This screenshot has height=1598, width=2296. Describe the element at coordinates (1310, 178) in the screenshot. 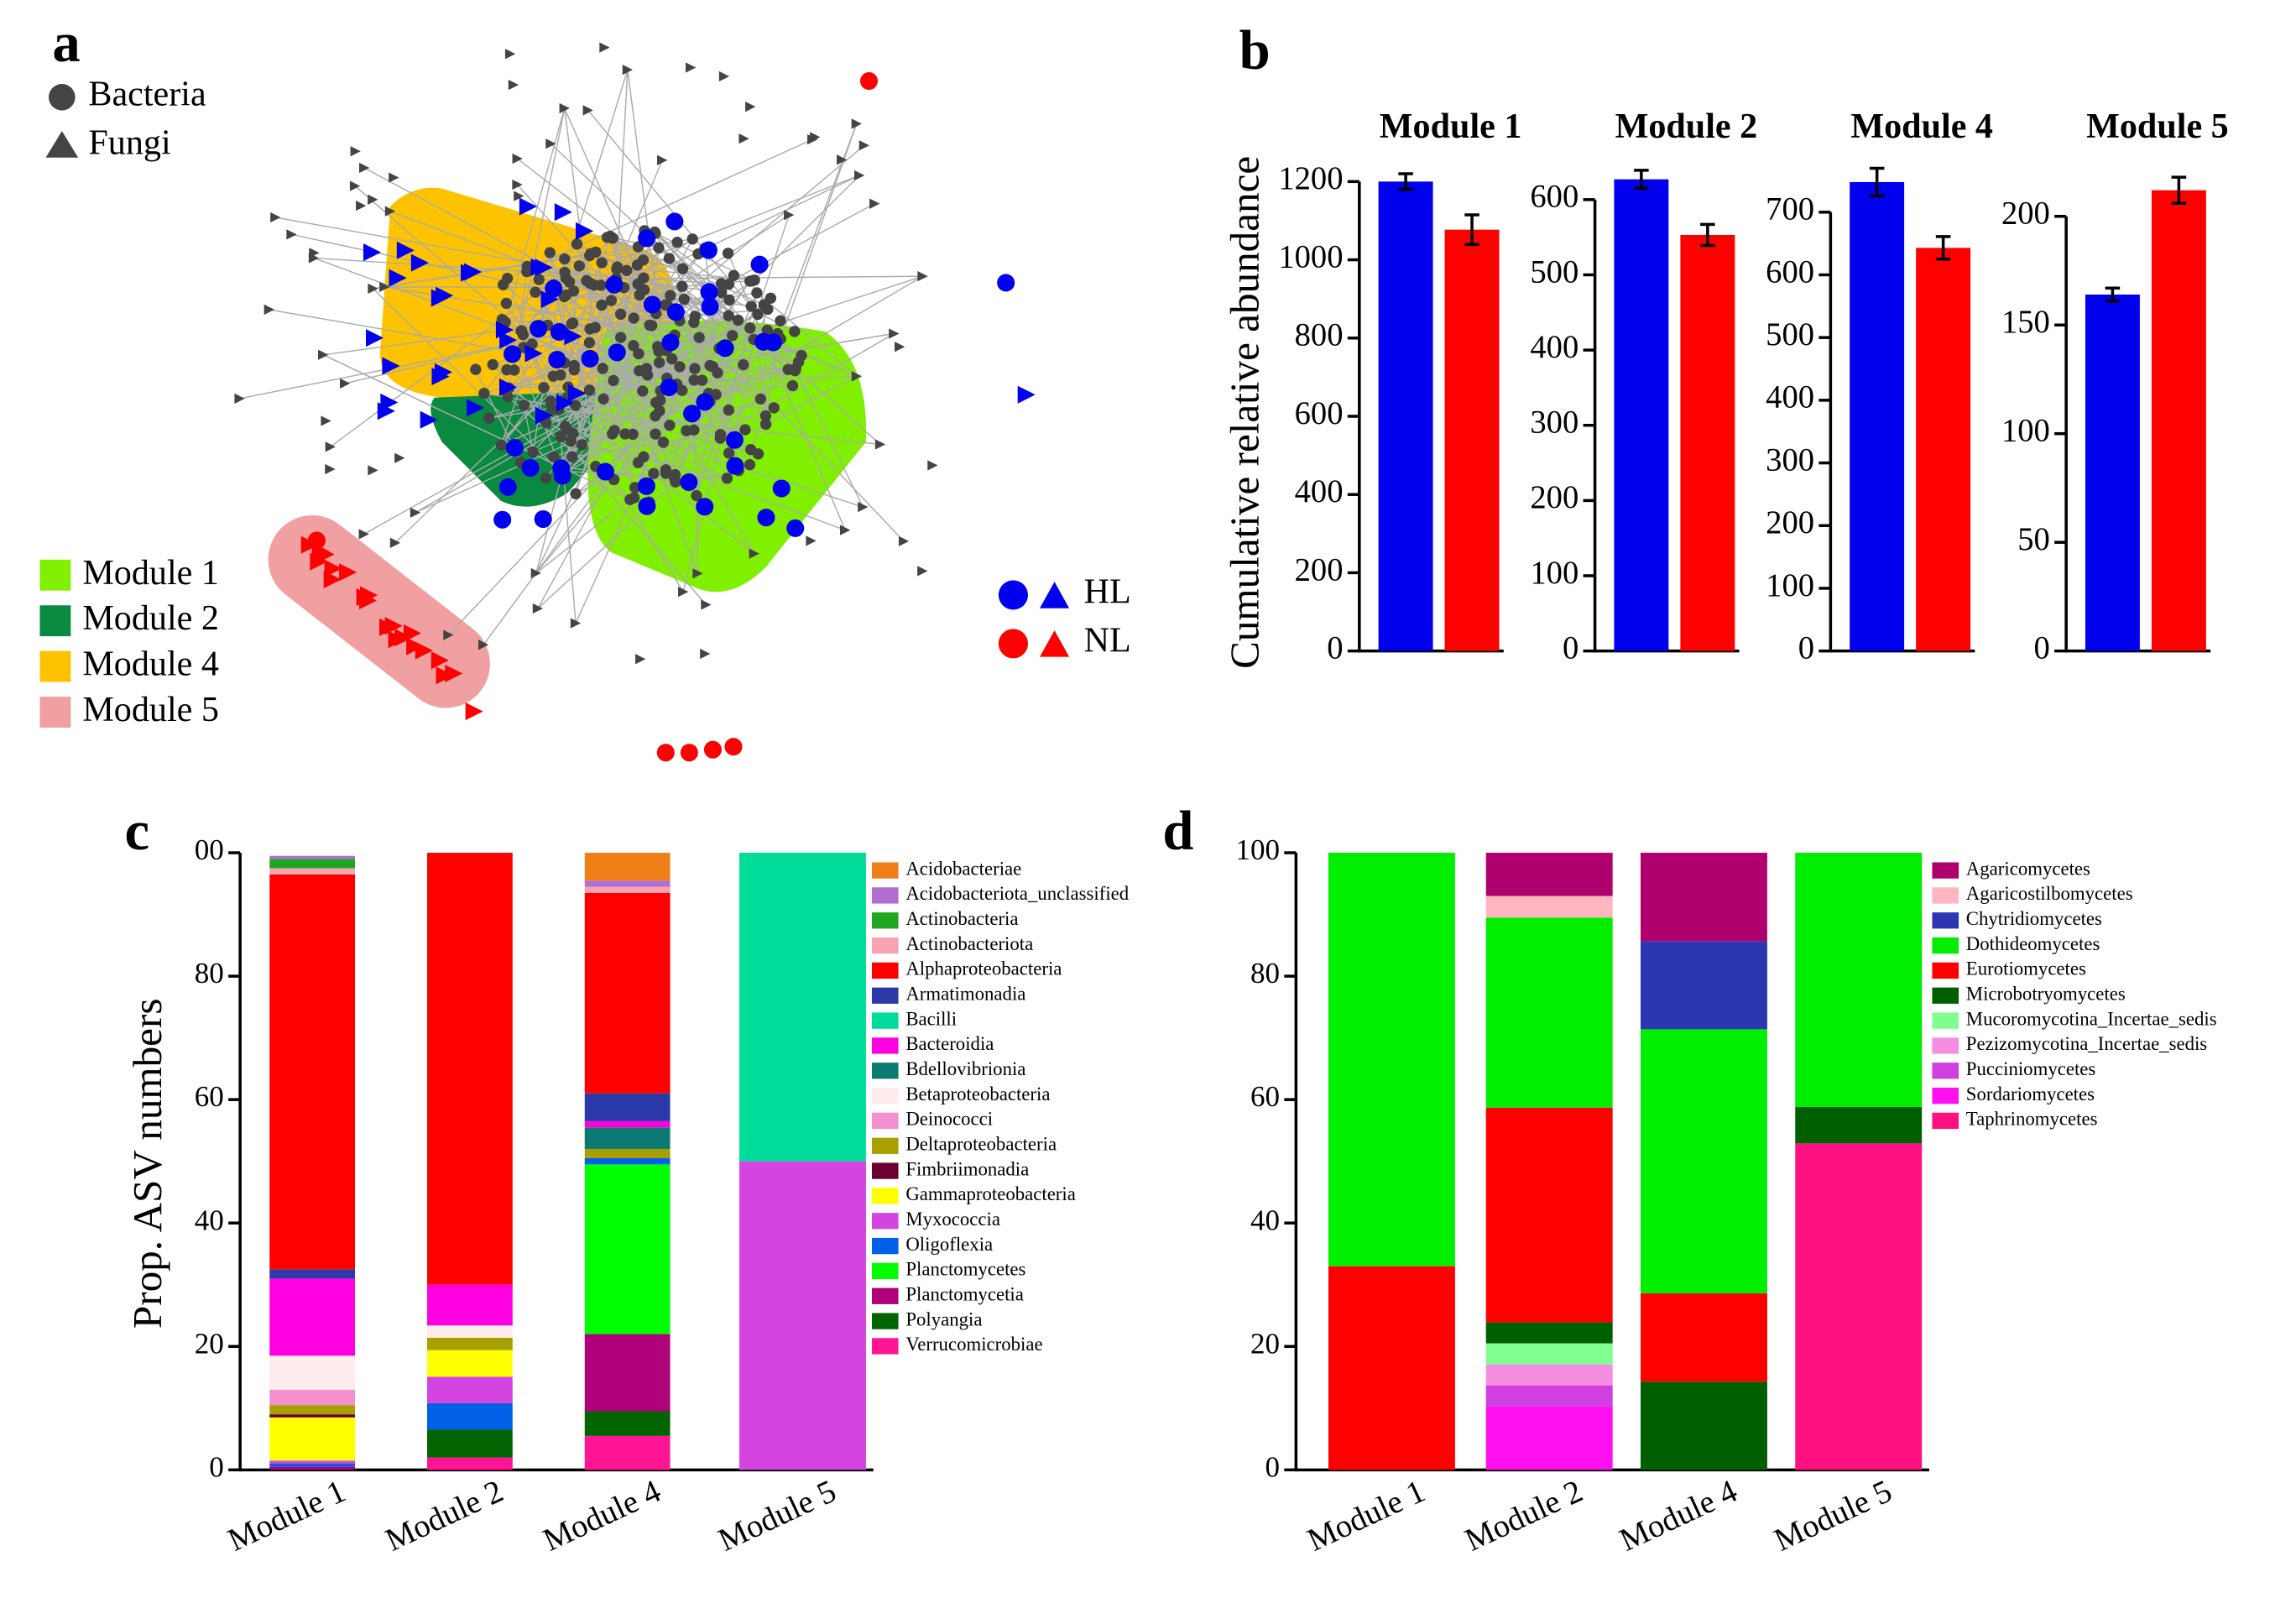

I see `y-tick-label: 1200` at that location.